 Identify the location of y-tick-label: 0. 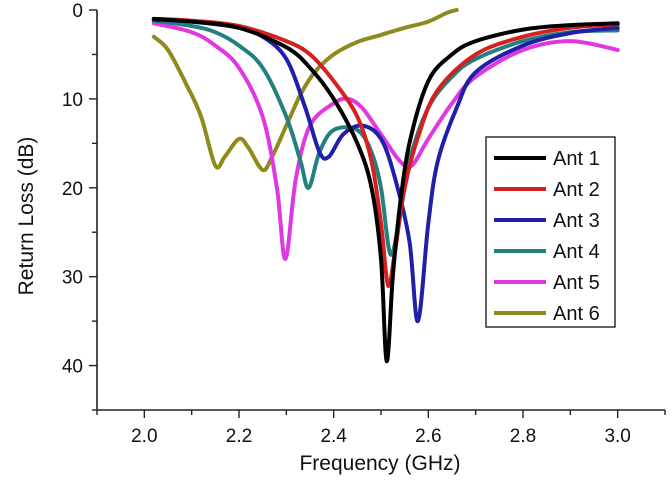
(77, 11).